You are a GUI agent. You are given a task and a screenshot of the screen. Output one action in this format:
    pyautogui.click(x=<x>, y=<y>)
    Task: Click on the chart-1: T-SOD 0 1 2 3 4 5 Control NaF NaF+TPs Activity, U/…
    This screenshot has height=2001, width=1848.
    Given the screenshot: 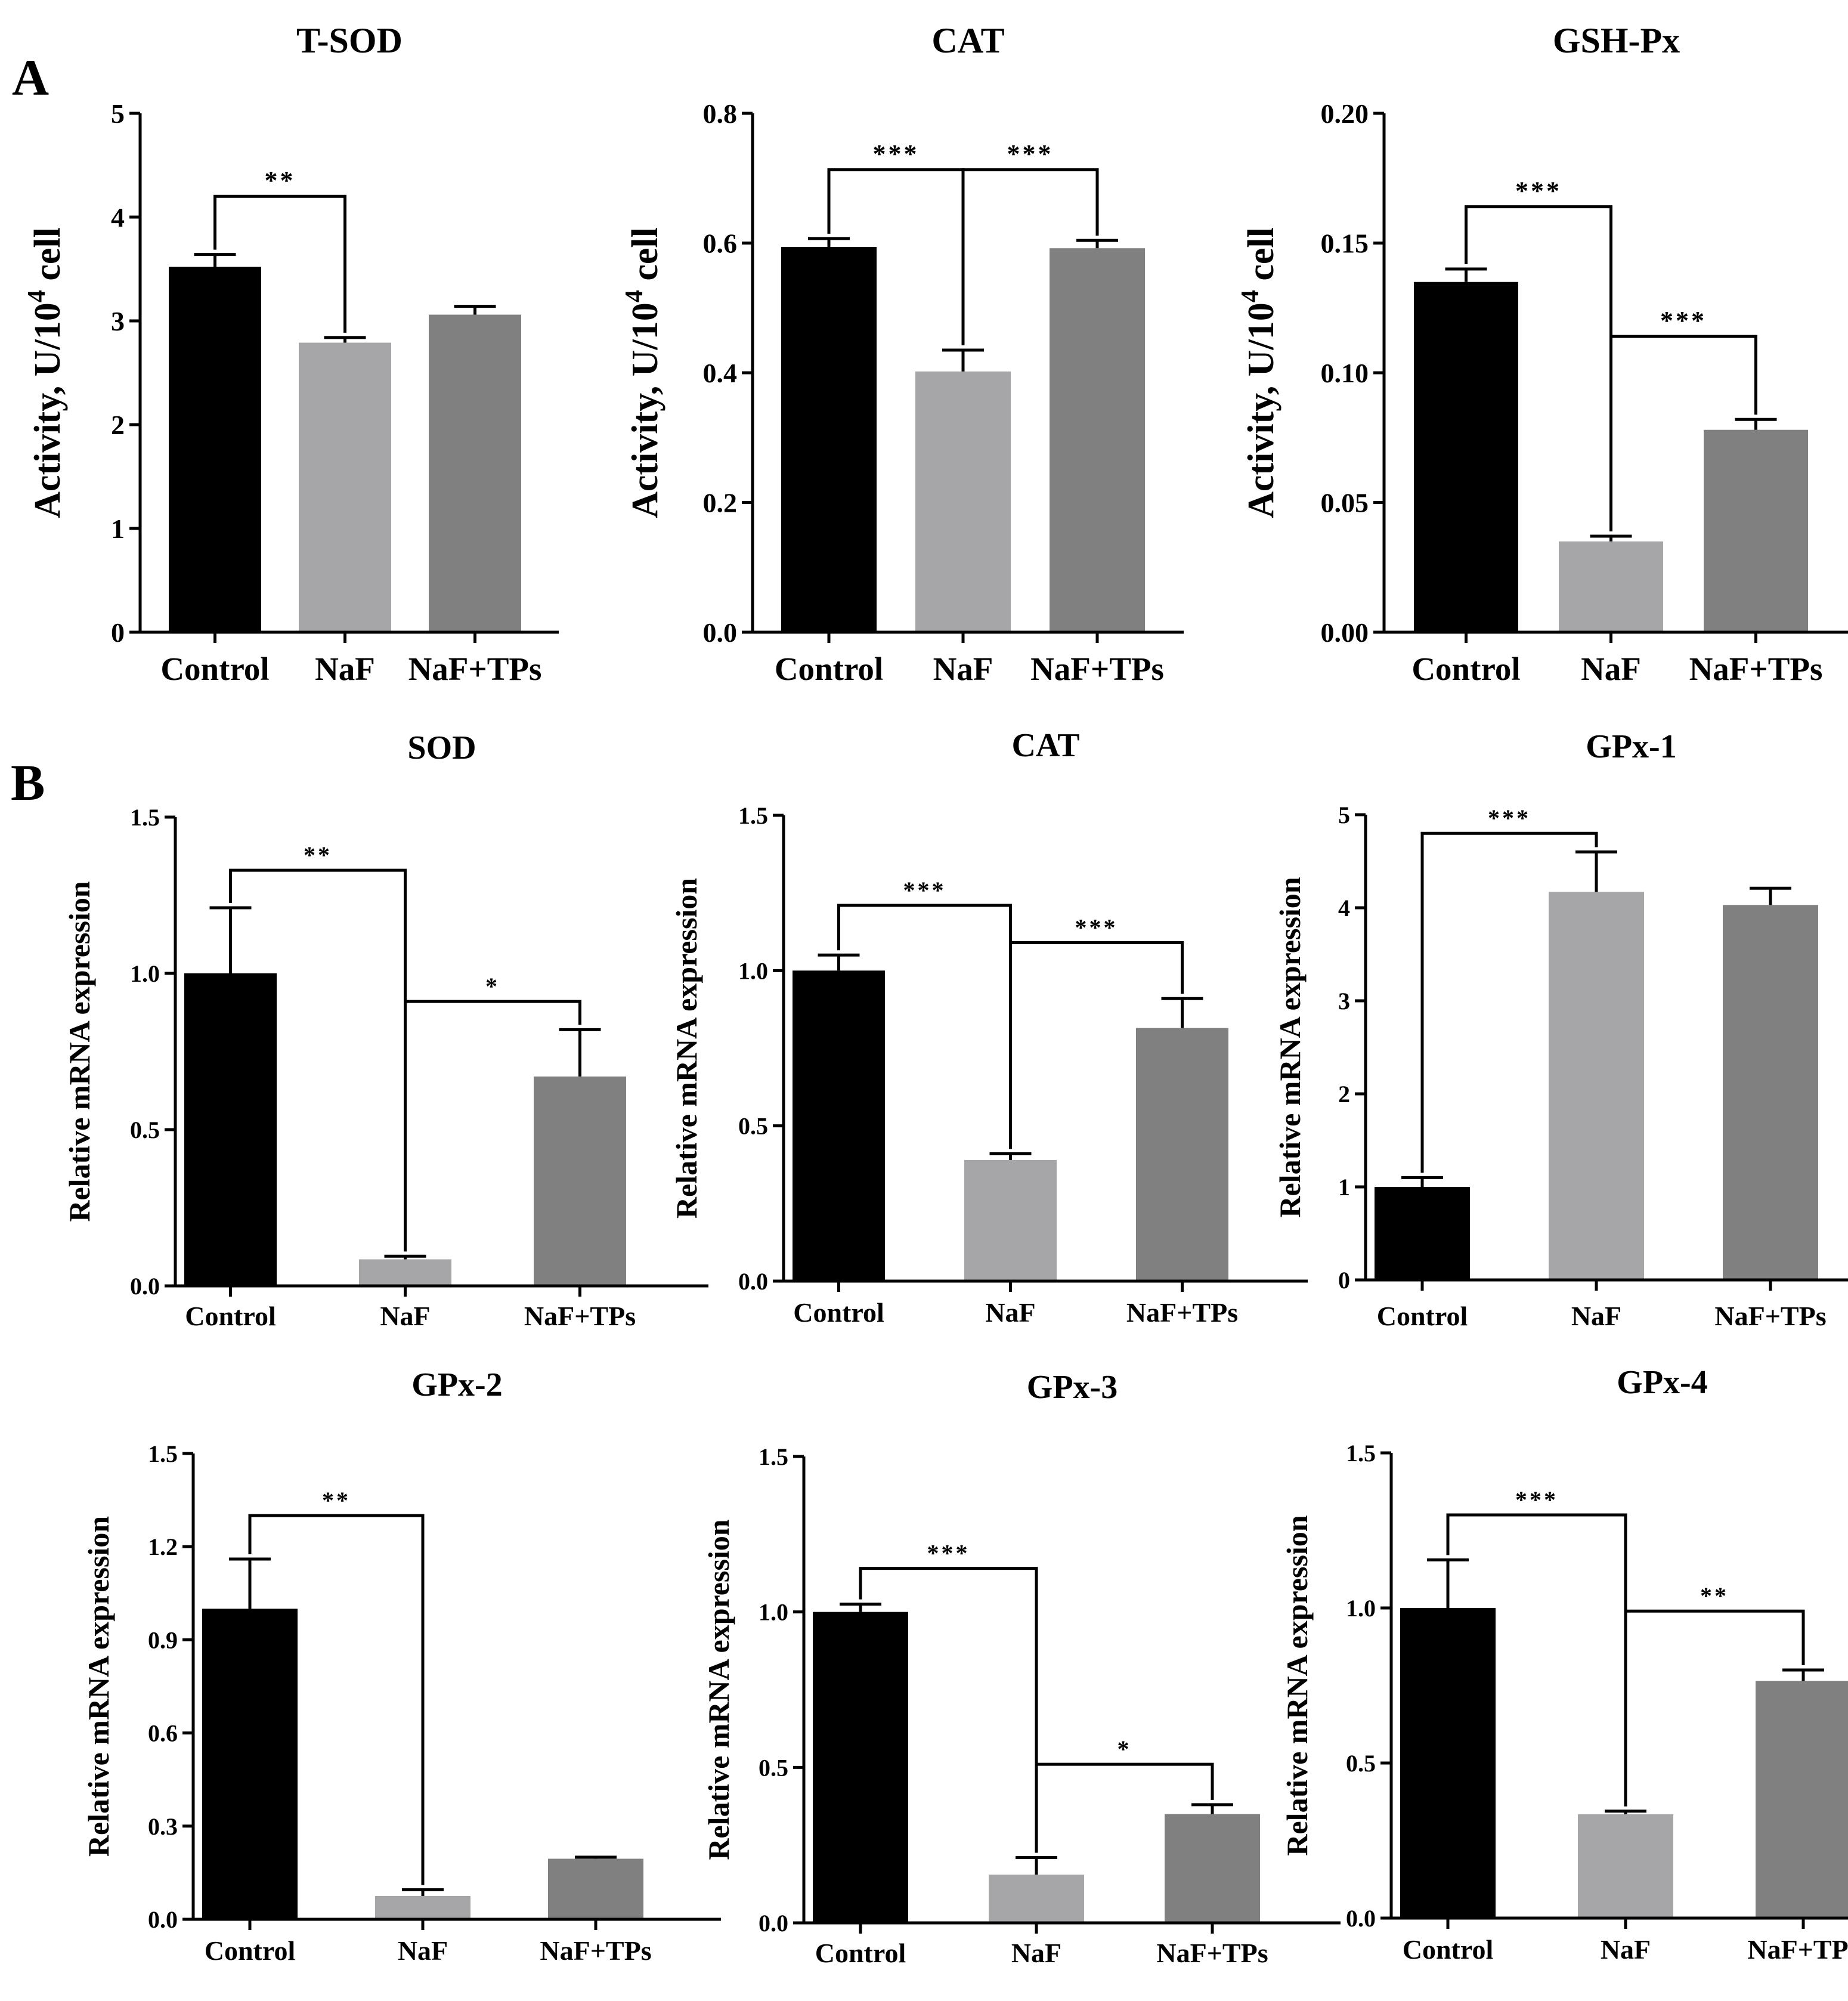 What is the action you would take?
    pyautogui.click(x=291, y=354)
    